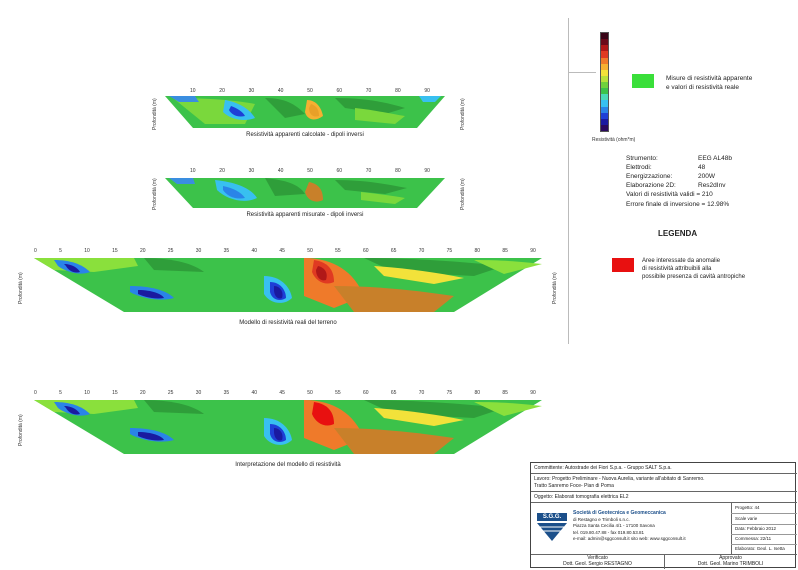 Image resolution: width=798 pixels, height=570 pixels. I want to click on instrument-key: Elaborazione 2D:, so click(651, 185).